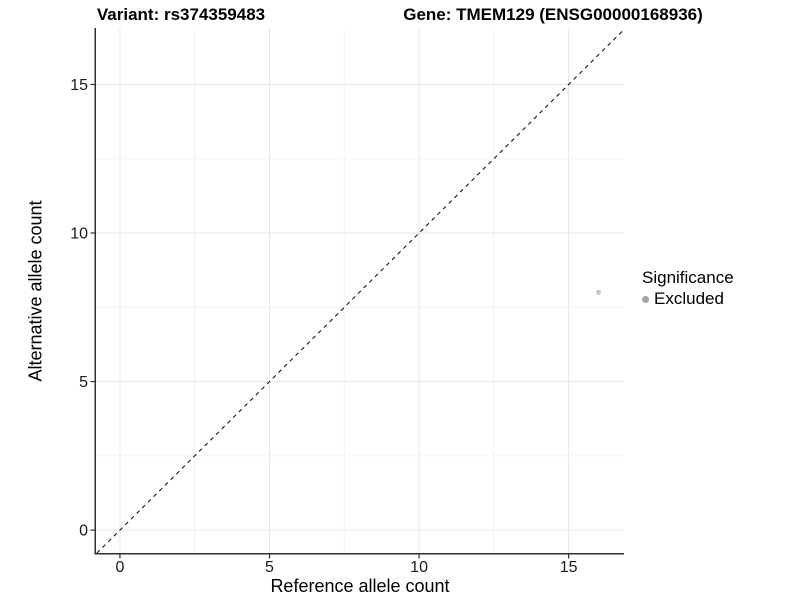 The image size is (800, 600). I want to click on x-tick-label: 15, so click(569, 567).